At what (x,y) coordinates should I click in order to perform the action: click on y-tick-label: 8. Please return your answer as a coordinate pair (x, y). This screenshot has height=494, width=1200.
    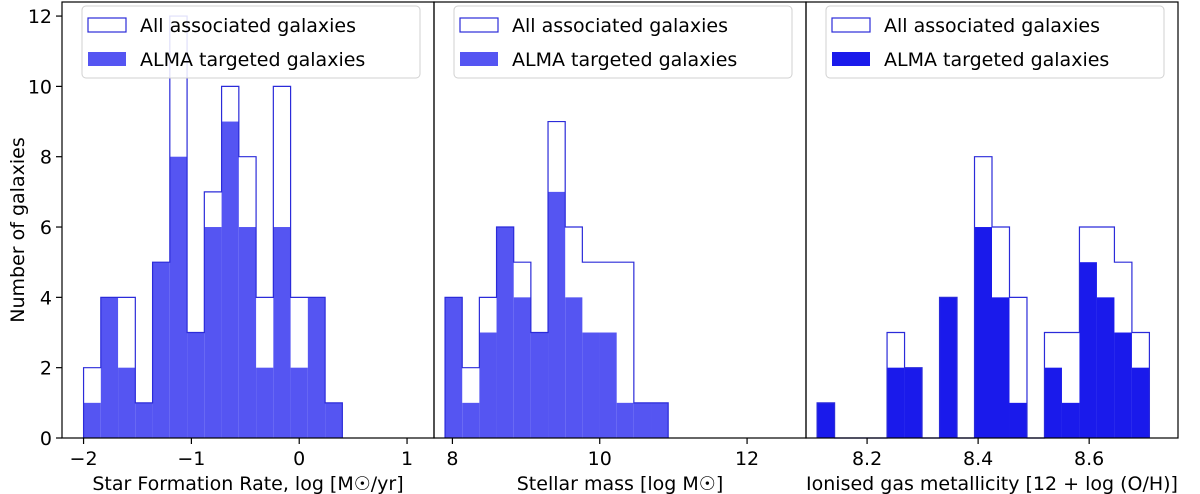
    Looking at the image, I should click on (46, 158).